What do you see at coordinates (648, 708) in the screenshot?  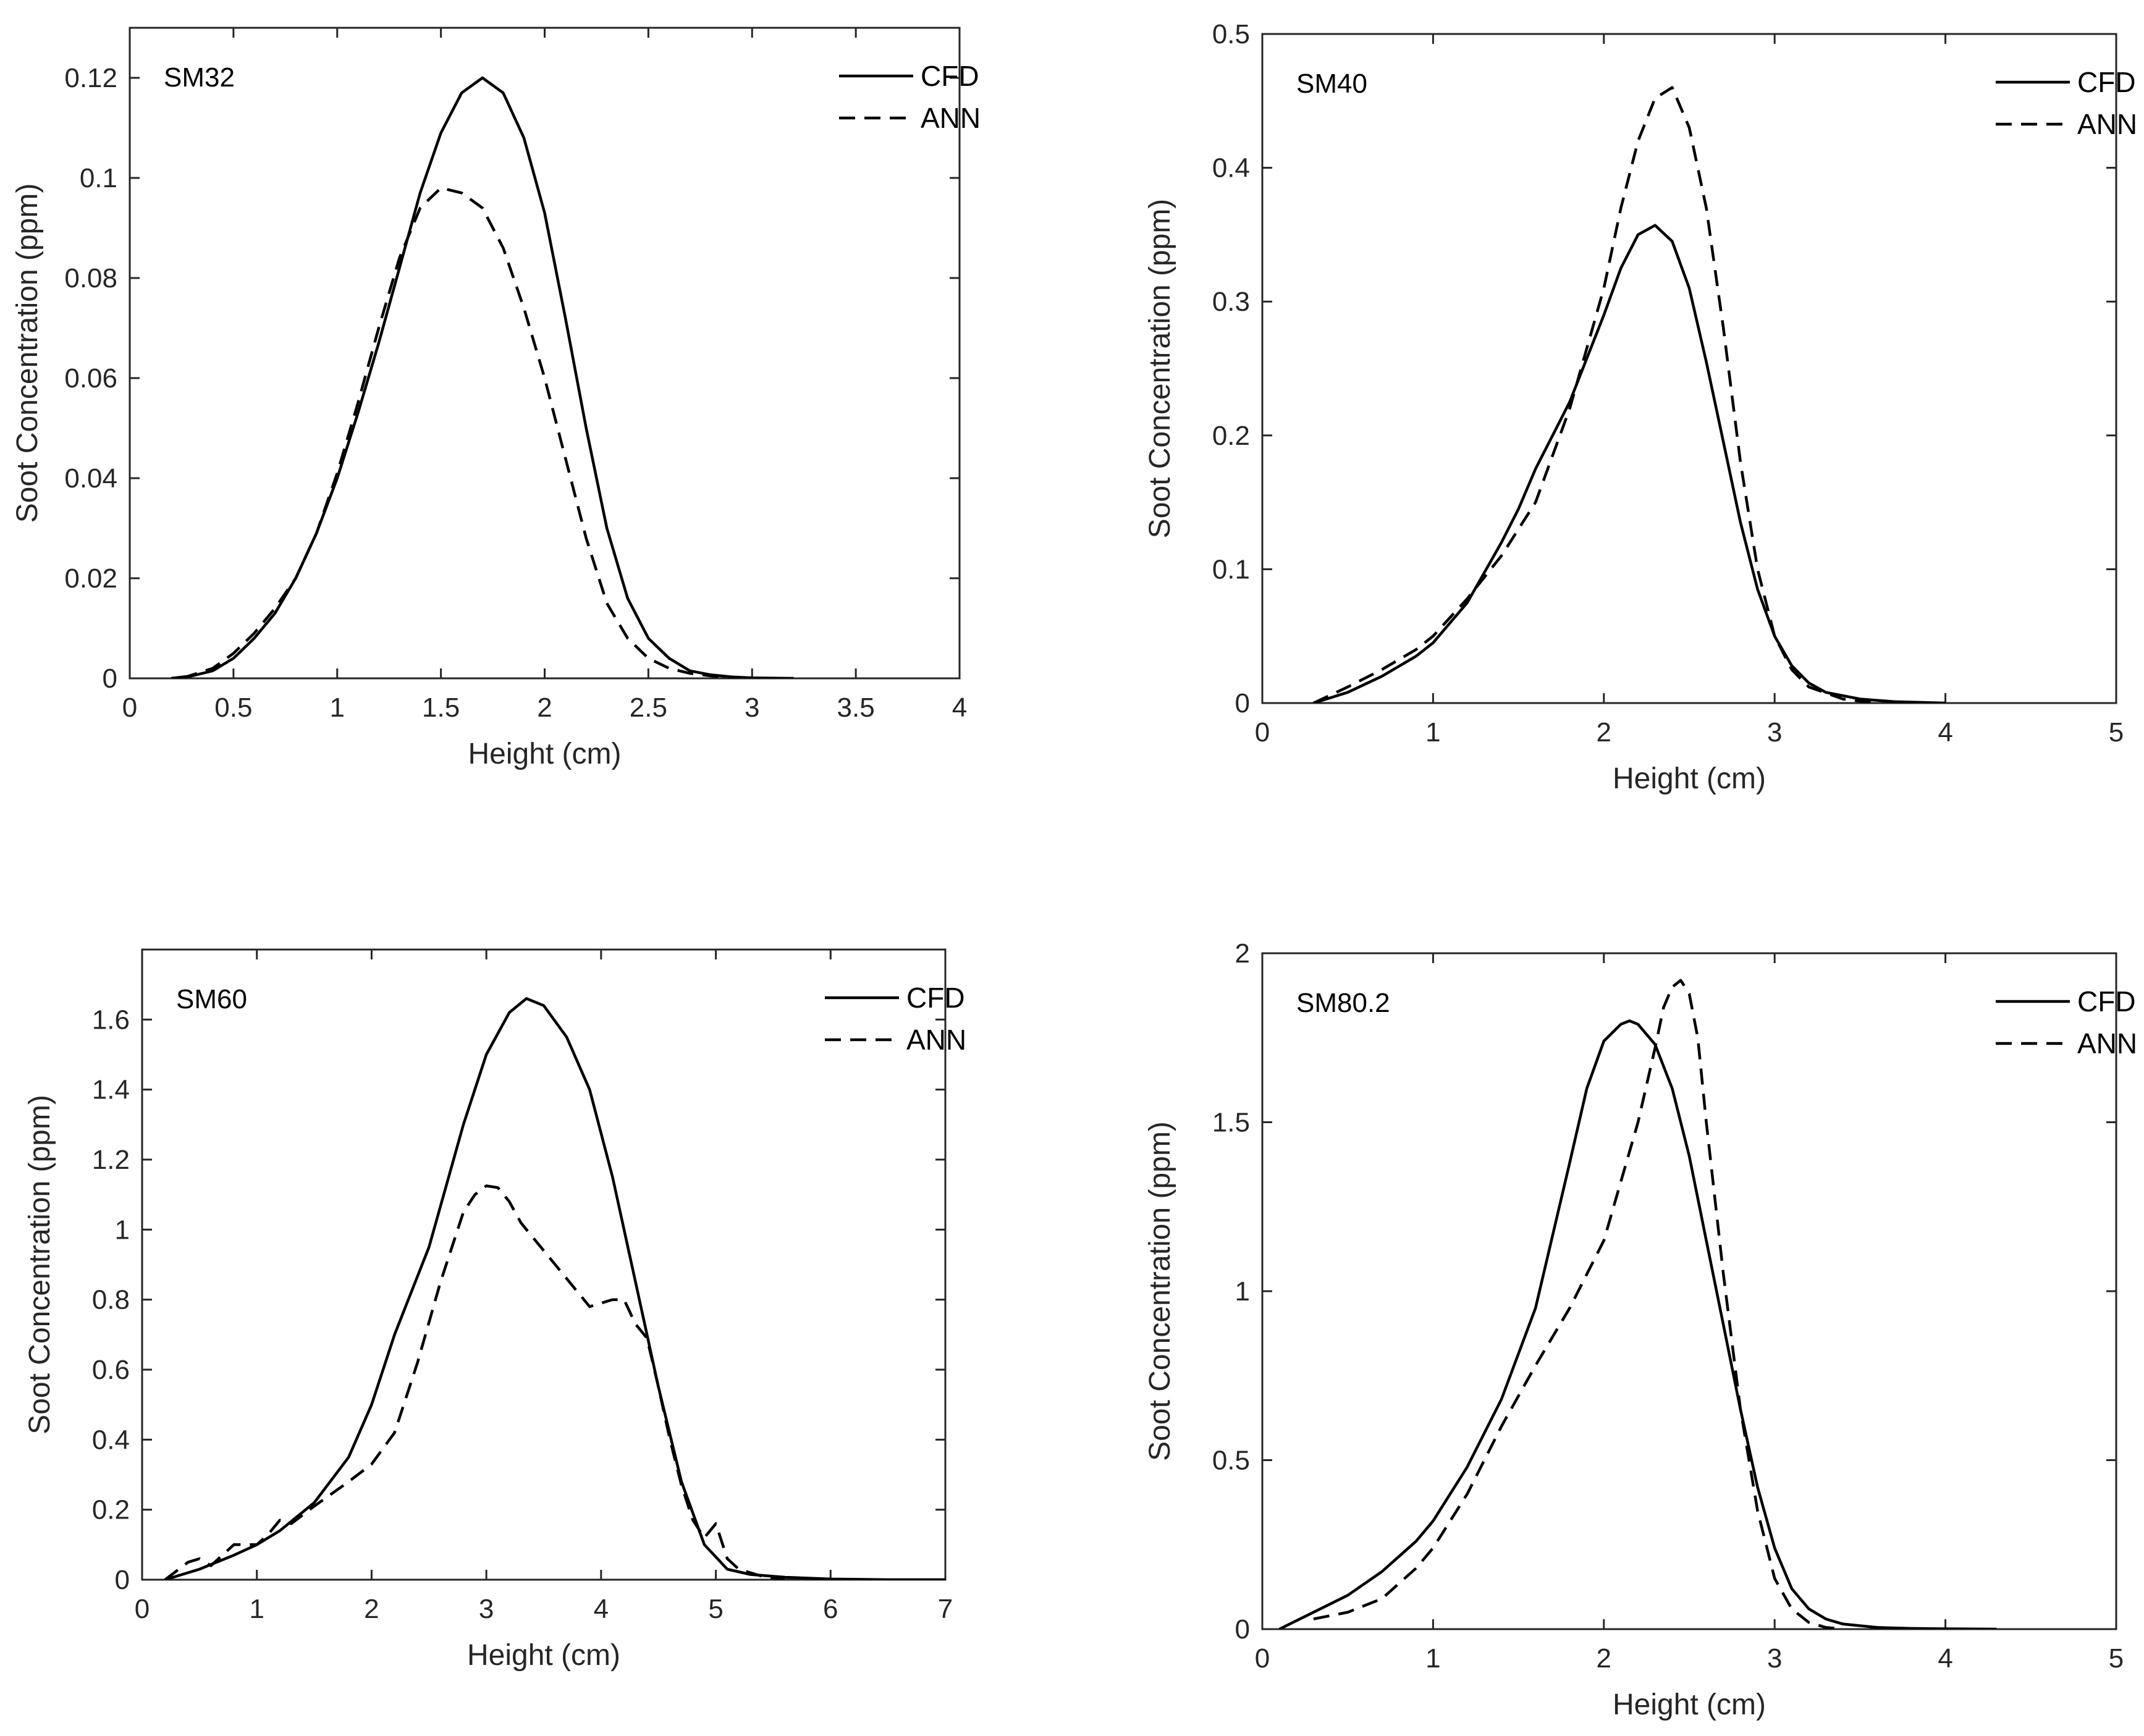 I see `x-tick-label: 2.5` at bounding box center [648, 708].